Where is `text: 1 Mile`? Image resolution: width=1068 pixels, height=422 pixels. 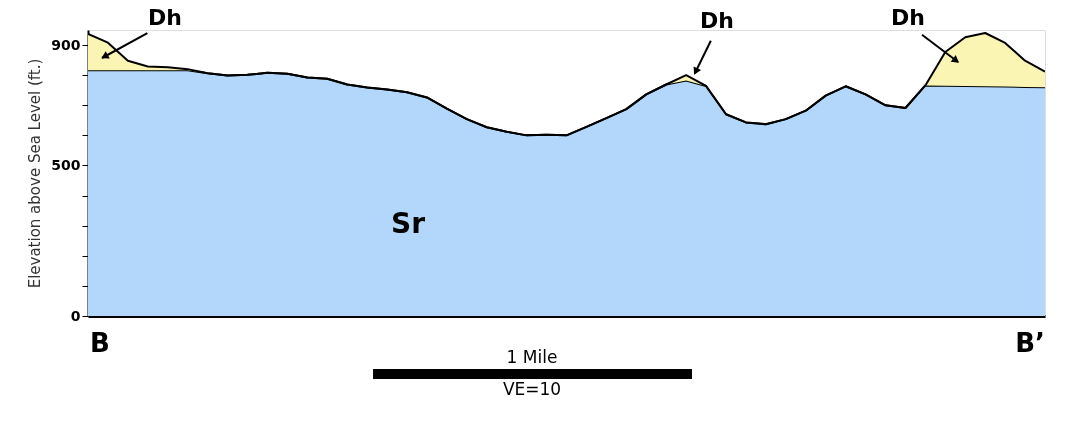
text: 1 Mile is located at coordinates (532, 357).